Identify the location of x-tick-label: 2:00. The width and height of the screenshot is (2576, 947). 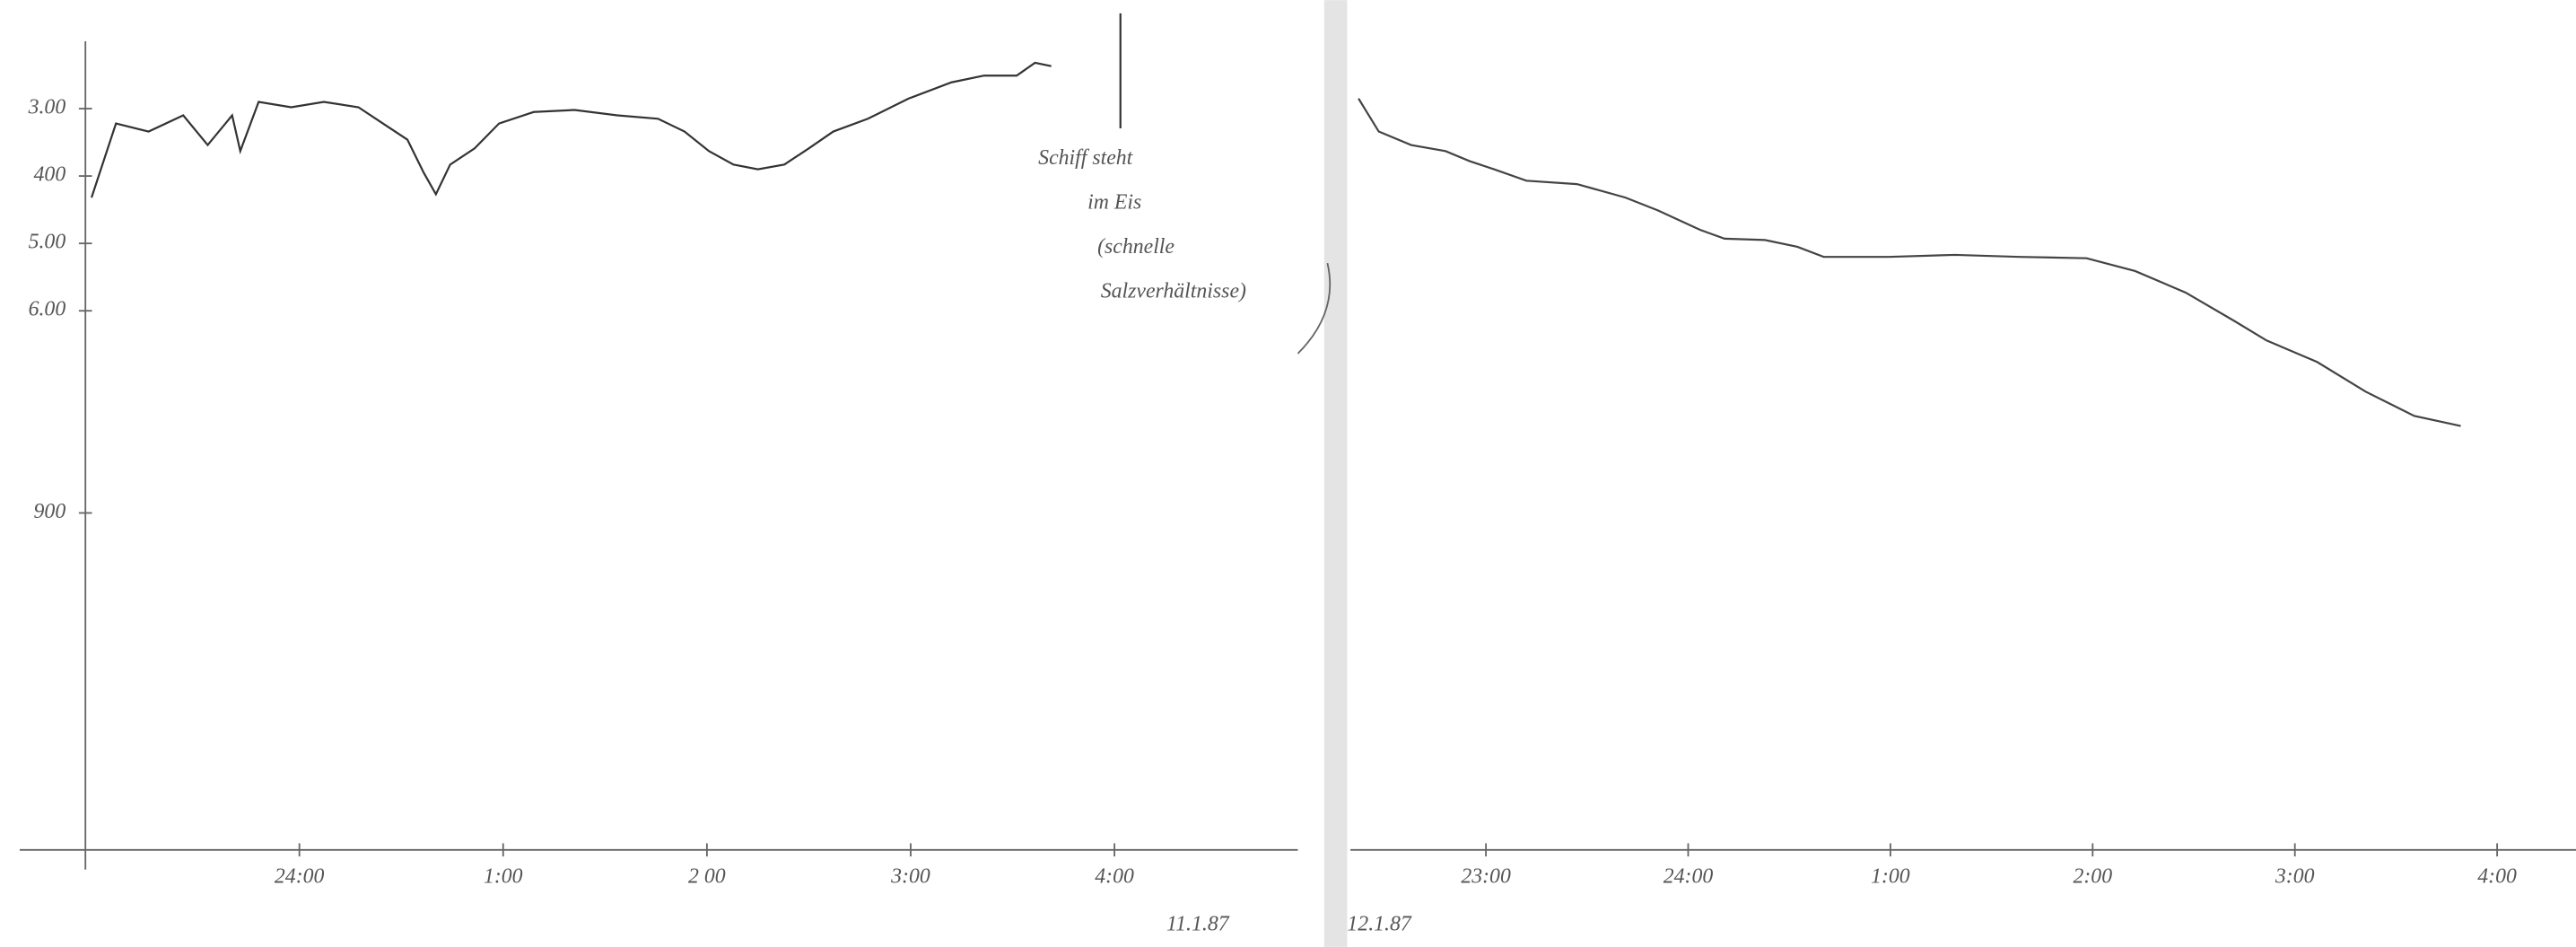
(2093, 876).